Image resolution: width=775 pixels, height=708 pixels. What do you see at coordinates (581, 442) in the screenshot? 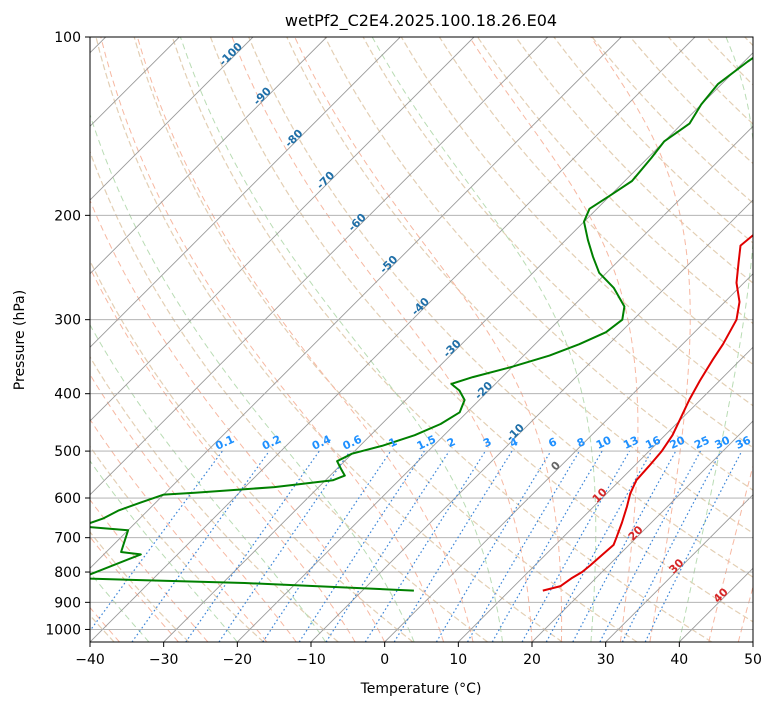
I see `mixing-ratio-label: 8` at bounding box center [581, 442].